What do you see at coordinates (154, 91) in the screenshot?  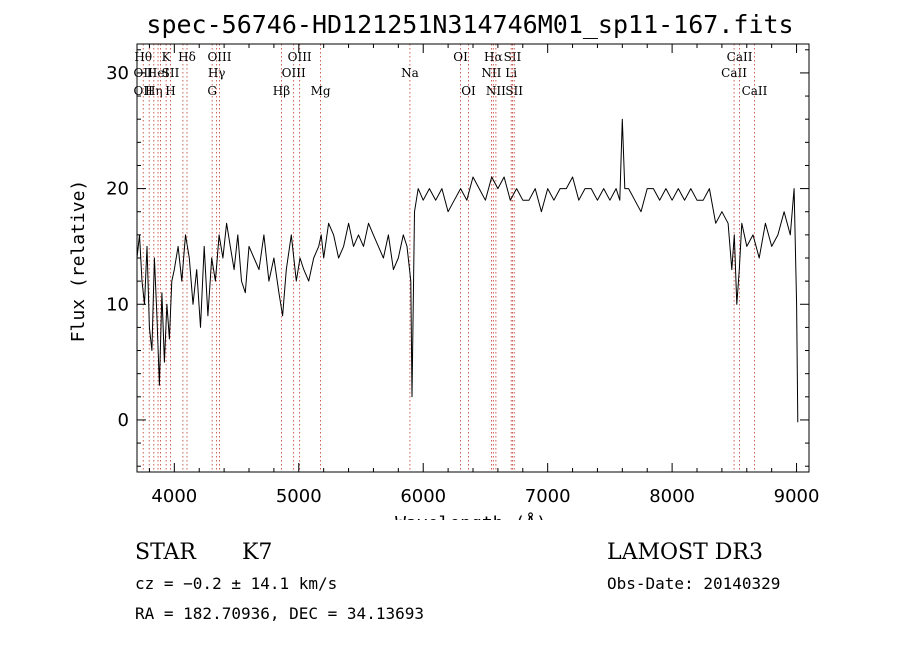 I see `line-marker-label: Hη` at bounding box center [154, 91].